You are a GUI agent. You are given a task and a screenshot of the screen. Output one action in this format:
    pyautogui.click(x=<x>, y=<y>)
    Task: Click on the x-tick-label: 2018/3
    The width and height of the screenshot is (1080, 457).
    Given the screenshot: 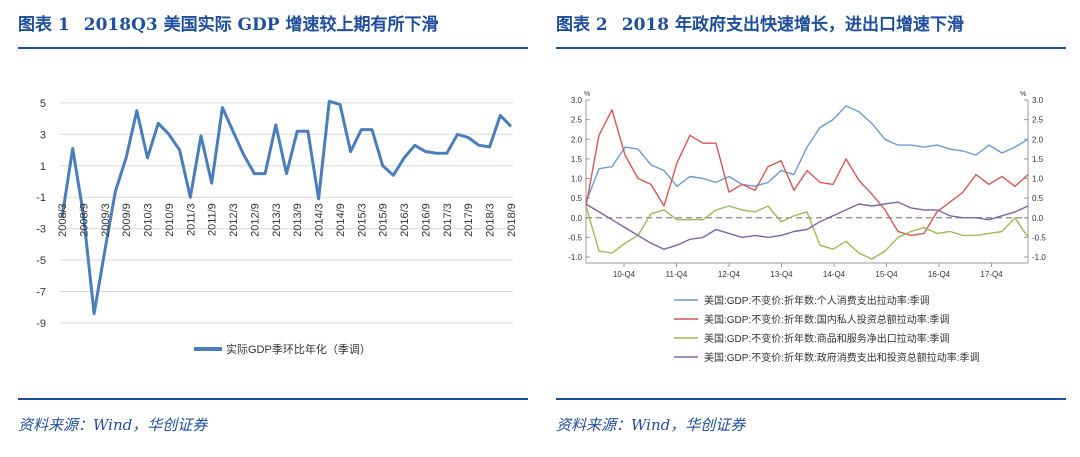 What is the action you would take?
    pyautogui.click(x=491, y=220)
    